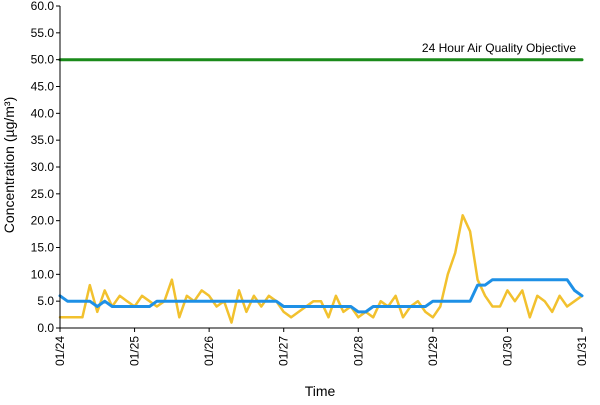 The width and height of the screenshot is (600, 405). I want to click on y-tick-label: 25.0, so click(43, 194).